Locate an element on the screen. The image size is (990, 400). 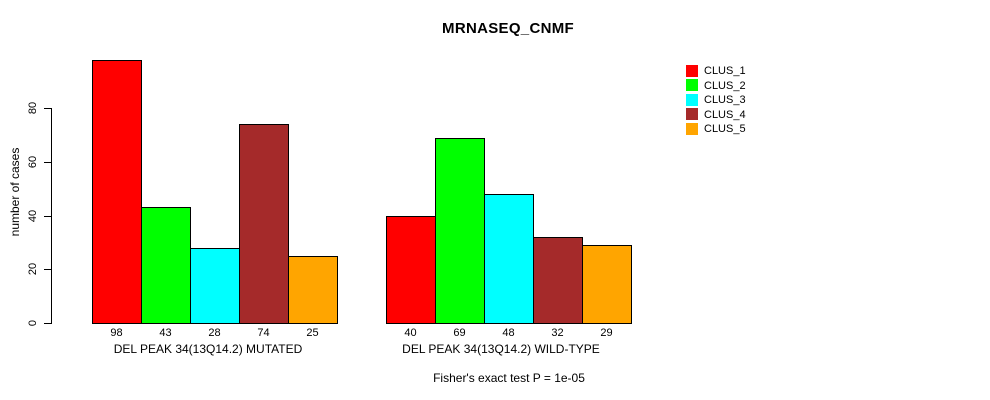
bar-value-label: 74 is located at coordinates (263, 333).